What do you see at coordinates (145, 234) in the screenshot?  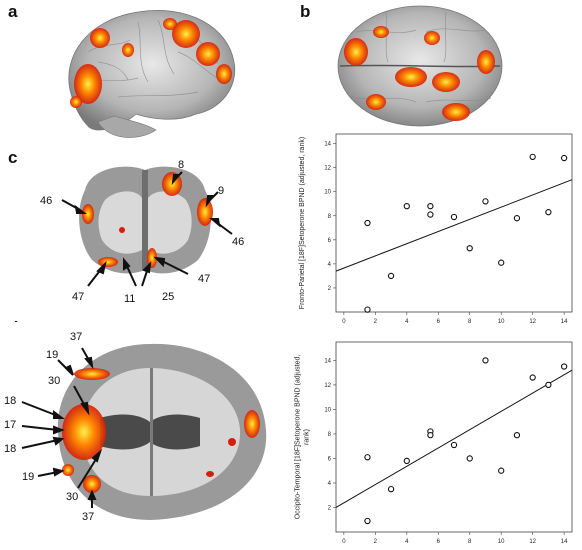 I see `coronal-slice: 8 9 46 46 47 11 25 47` at bounding box center [145, 234].